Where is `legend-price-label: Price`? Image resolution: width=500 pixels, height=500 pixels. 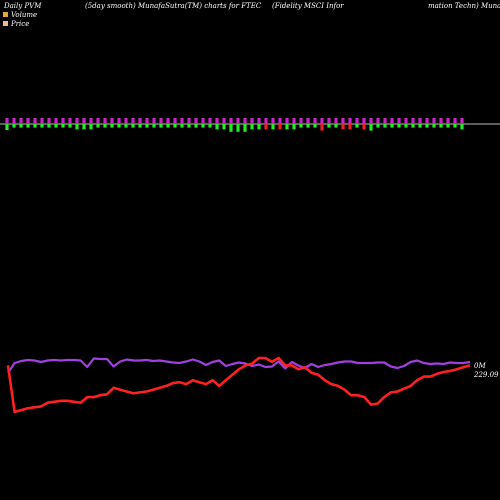
legend-price-label: Price is located at coordinates (20, 24).